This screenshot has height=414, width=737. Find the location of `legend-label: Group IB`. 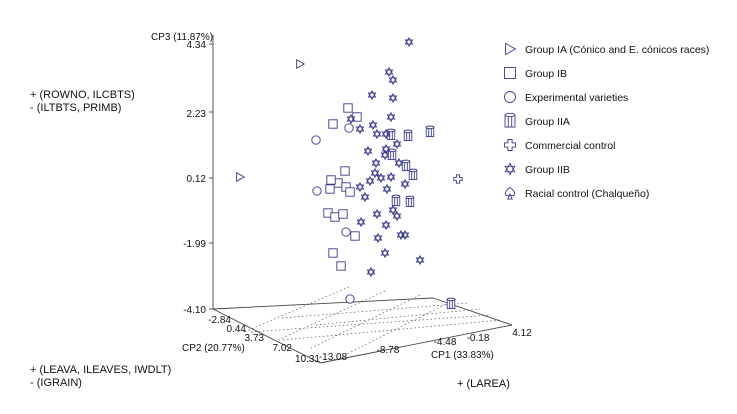

legend-label: Group IB is located at coordinates (546, 74).